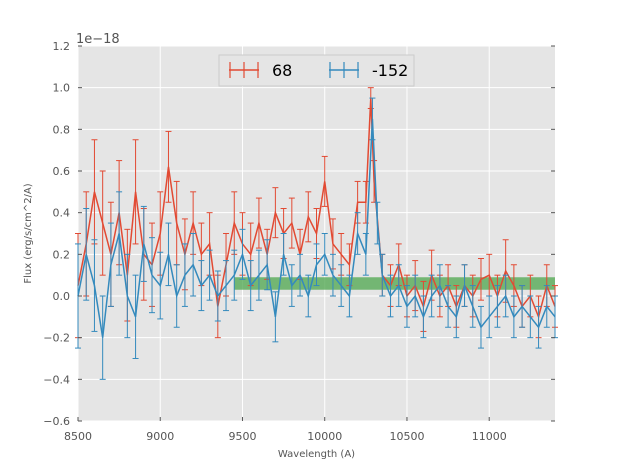 The height and width of the screenshot is (467, 617). What do you see at coordinates (56, 379) in the screenshot?
I see `y-tick-label: −0.4` at bounding box center [56, 379].